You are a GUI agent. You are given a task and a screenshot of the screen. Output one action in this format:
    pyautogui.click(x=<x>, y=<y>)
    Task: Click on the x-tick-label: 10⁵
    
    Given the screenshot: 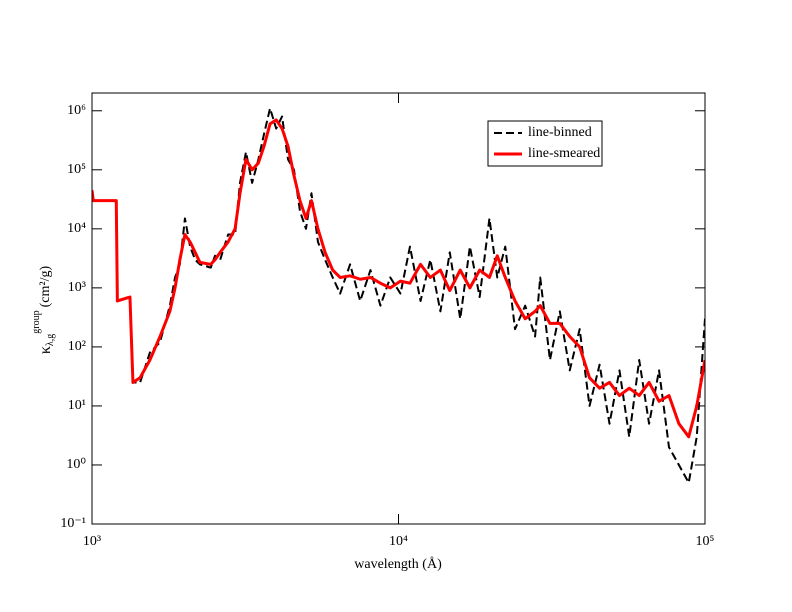 What is the action you would take?
    pyautogui.click(x=705, y=541)
    